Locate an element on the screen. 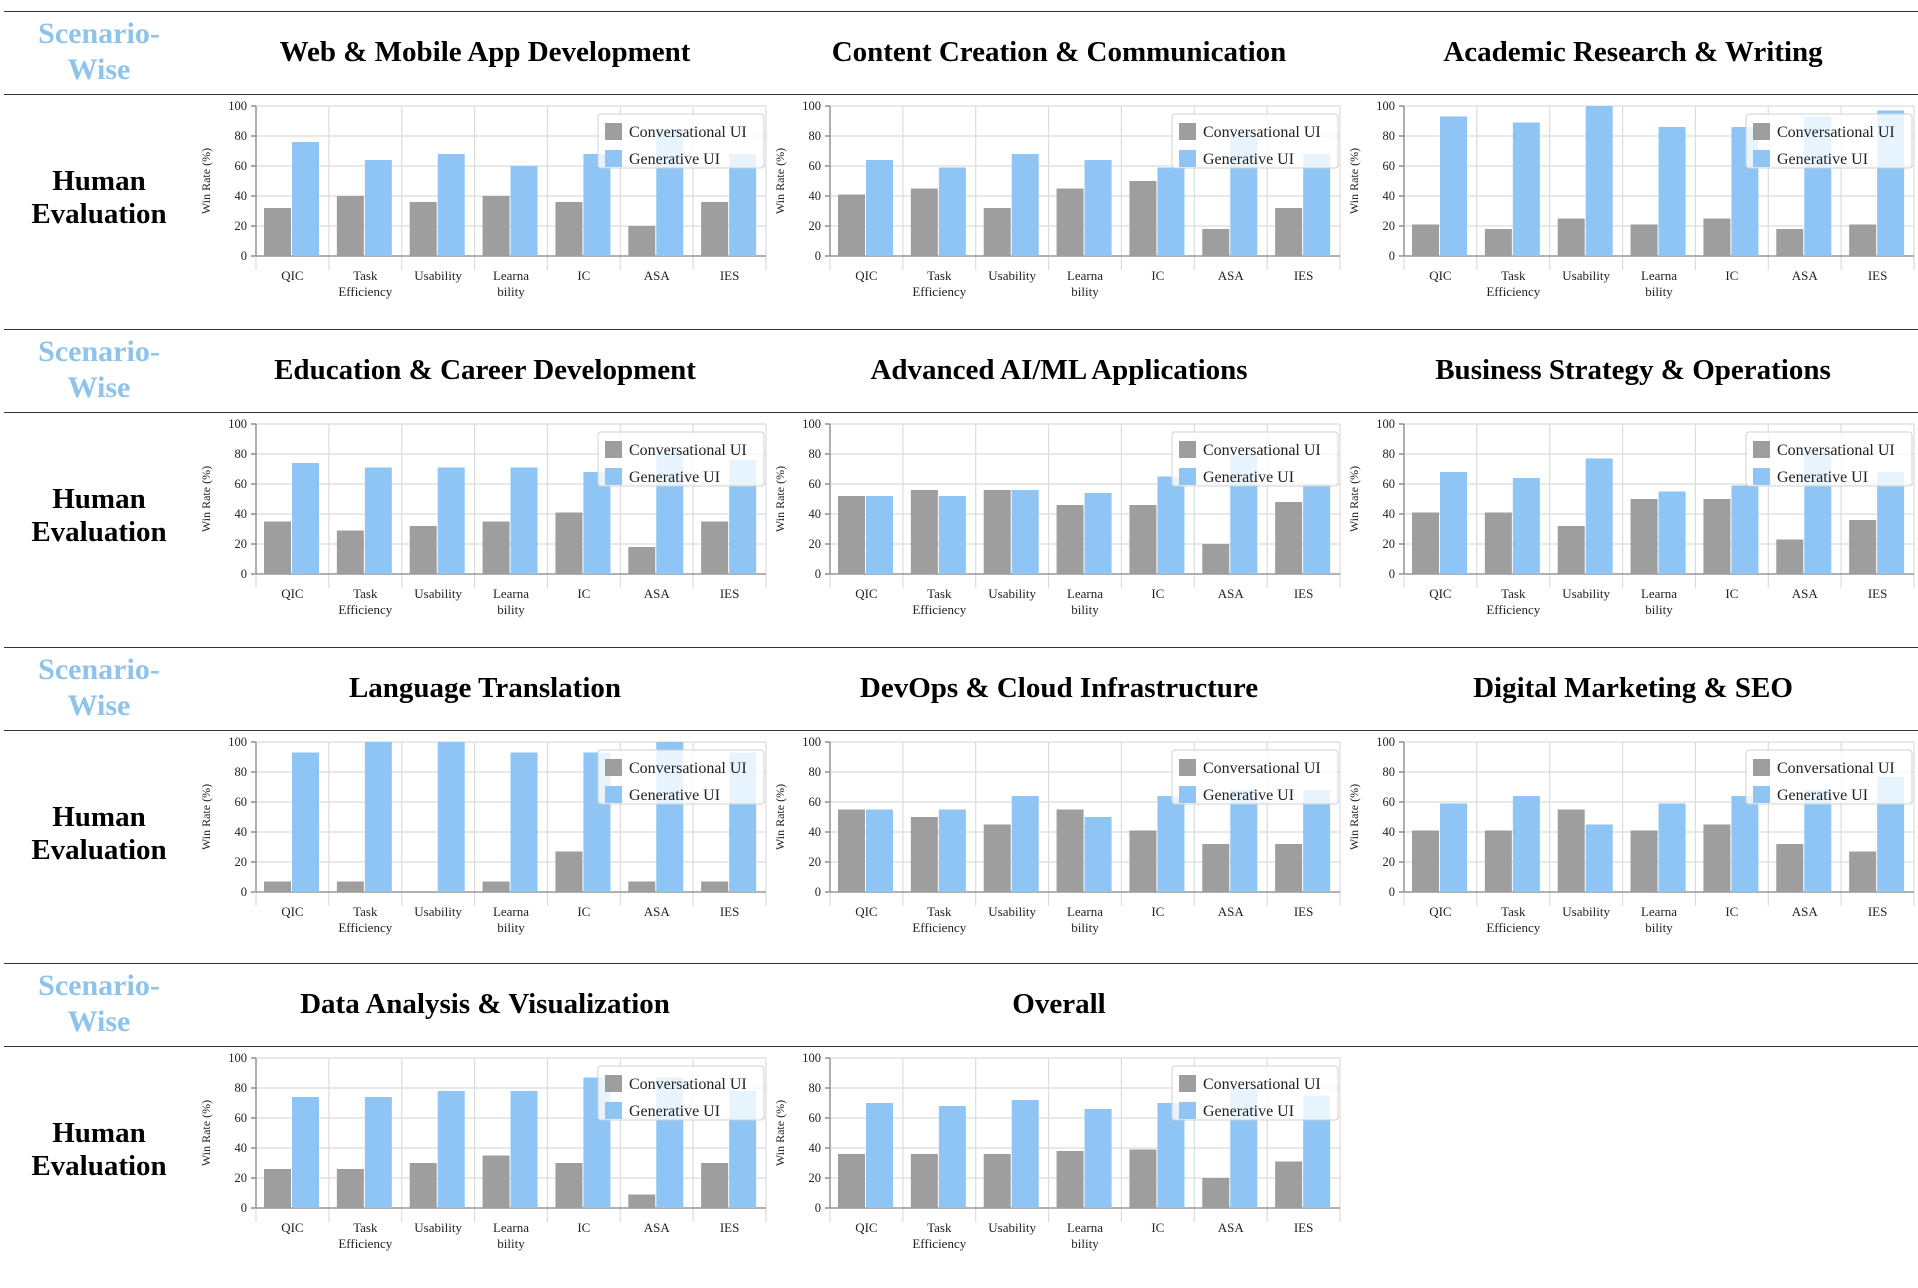 The height and width of the screenshot is (1288, 1918). x-tick-label: ASA is located at coordinates (1231, 593).